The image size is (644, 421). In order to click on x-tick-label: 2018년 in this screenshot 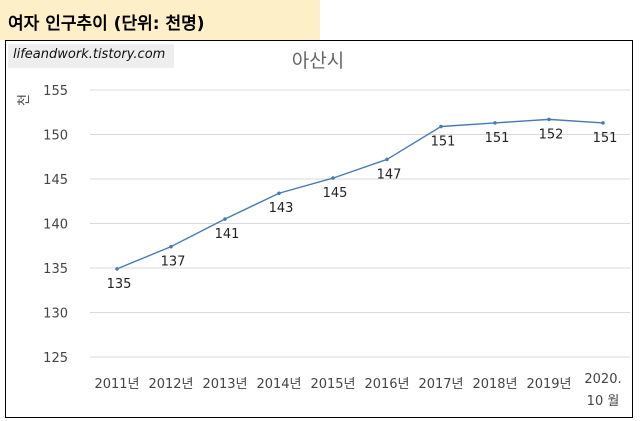, I will do `click(494, 384)`.